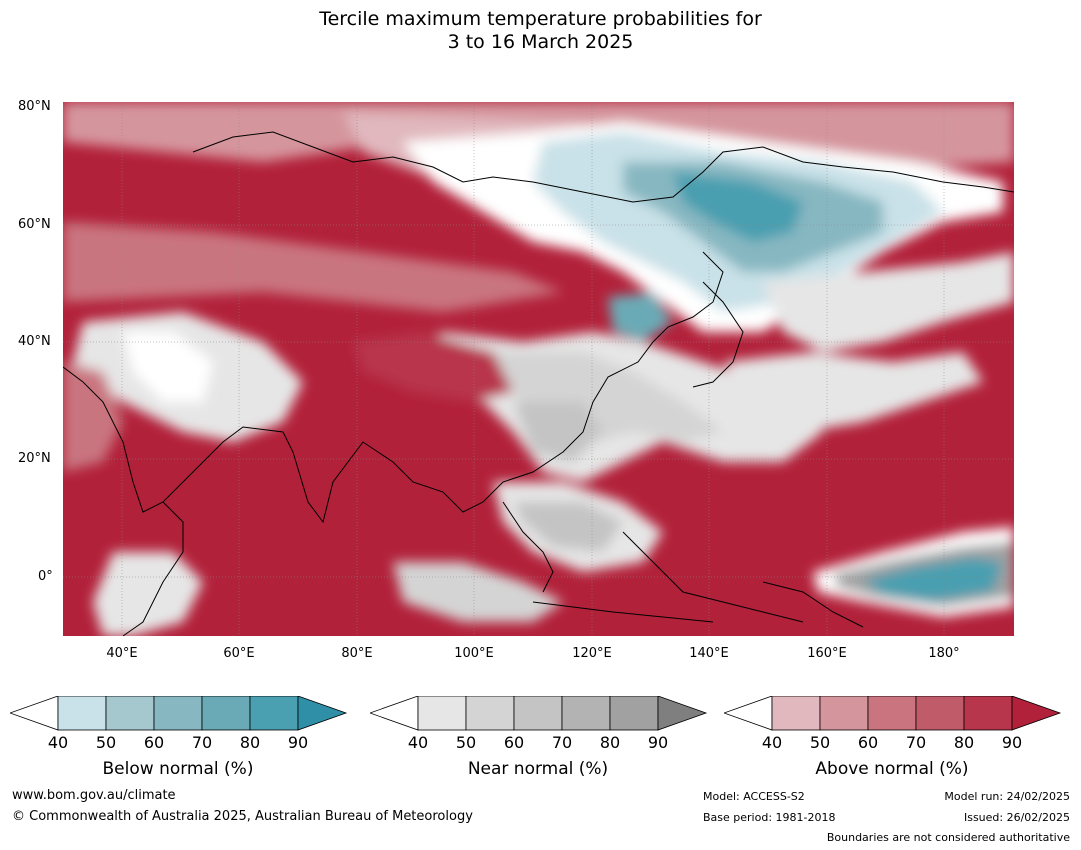 The image size is (1081, 850). What do you see at coordinates (474, 653) in the screenshot?
I see `lon-label-100e: 100°E` at bounding box center [474, 653].